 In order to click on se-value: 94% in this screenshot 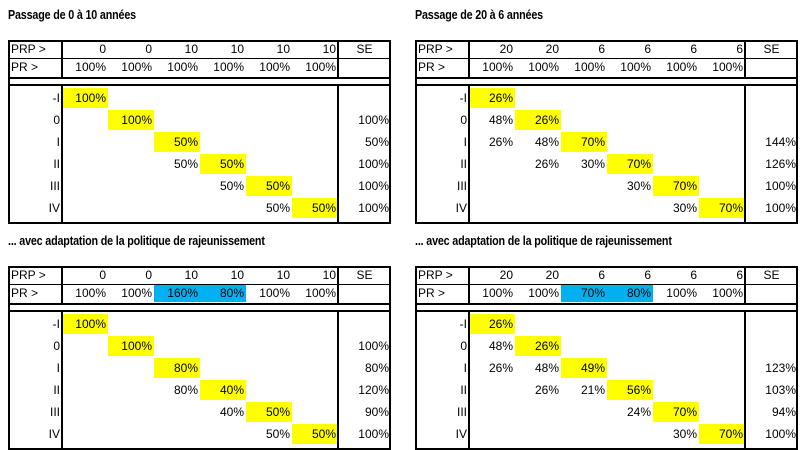, I will do `click(783, 412)`.